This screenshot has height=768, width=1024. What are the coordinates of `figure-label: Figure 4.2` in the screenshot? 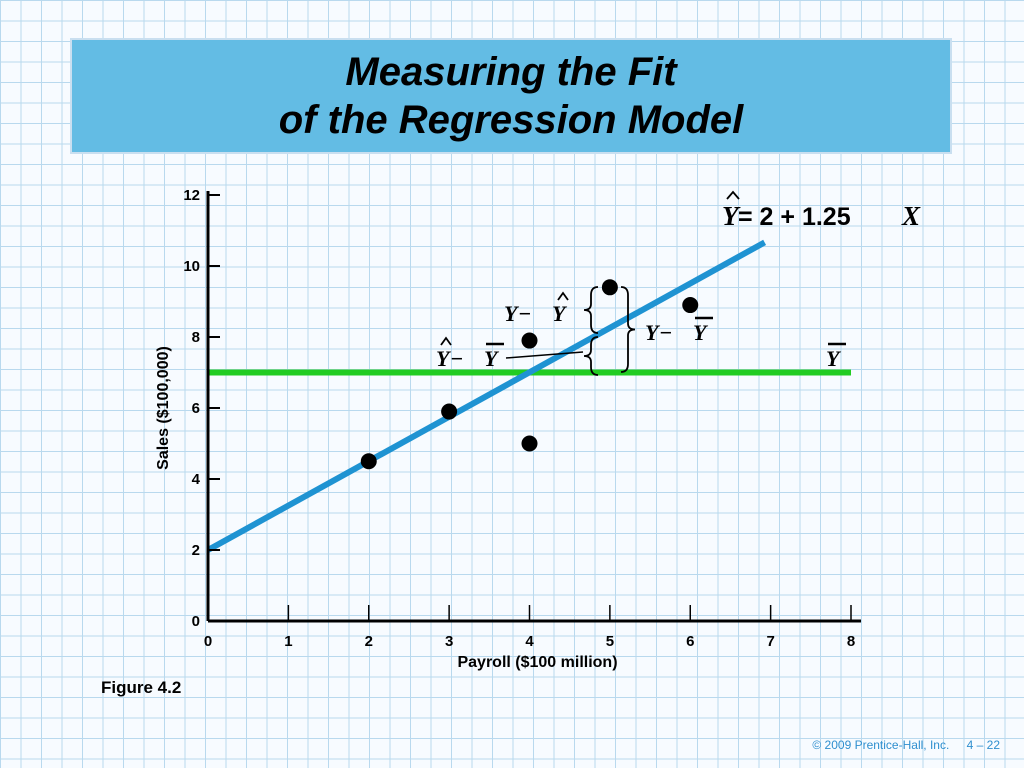 It's located at (141, 687).